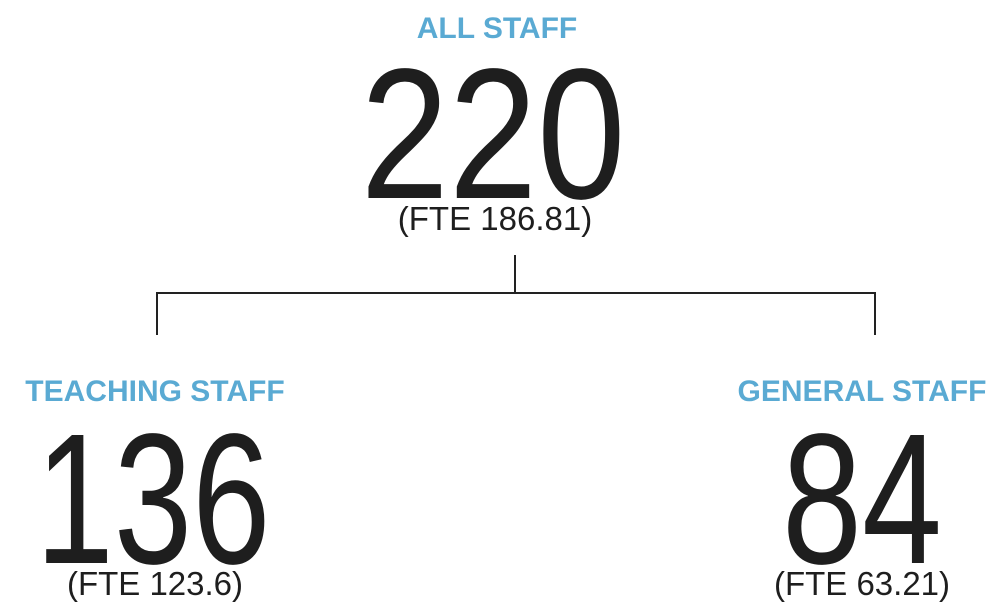 The image size is (1007, 605). What do you see at coordinates (493, 134) in the screenshot?
I see `node-value: 220` at bounding box center [493, 134].